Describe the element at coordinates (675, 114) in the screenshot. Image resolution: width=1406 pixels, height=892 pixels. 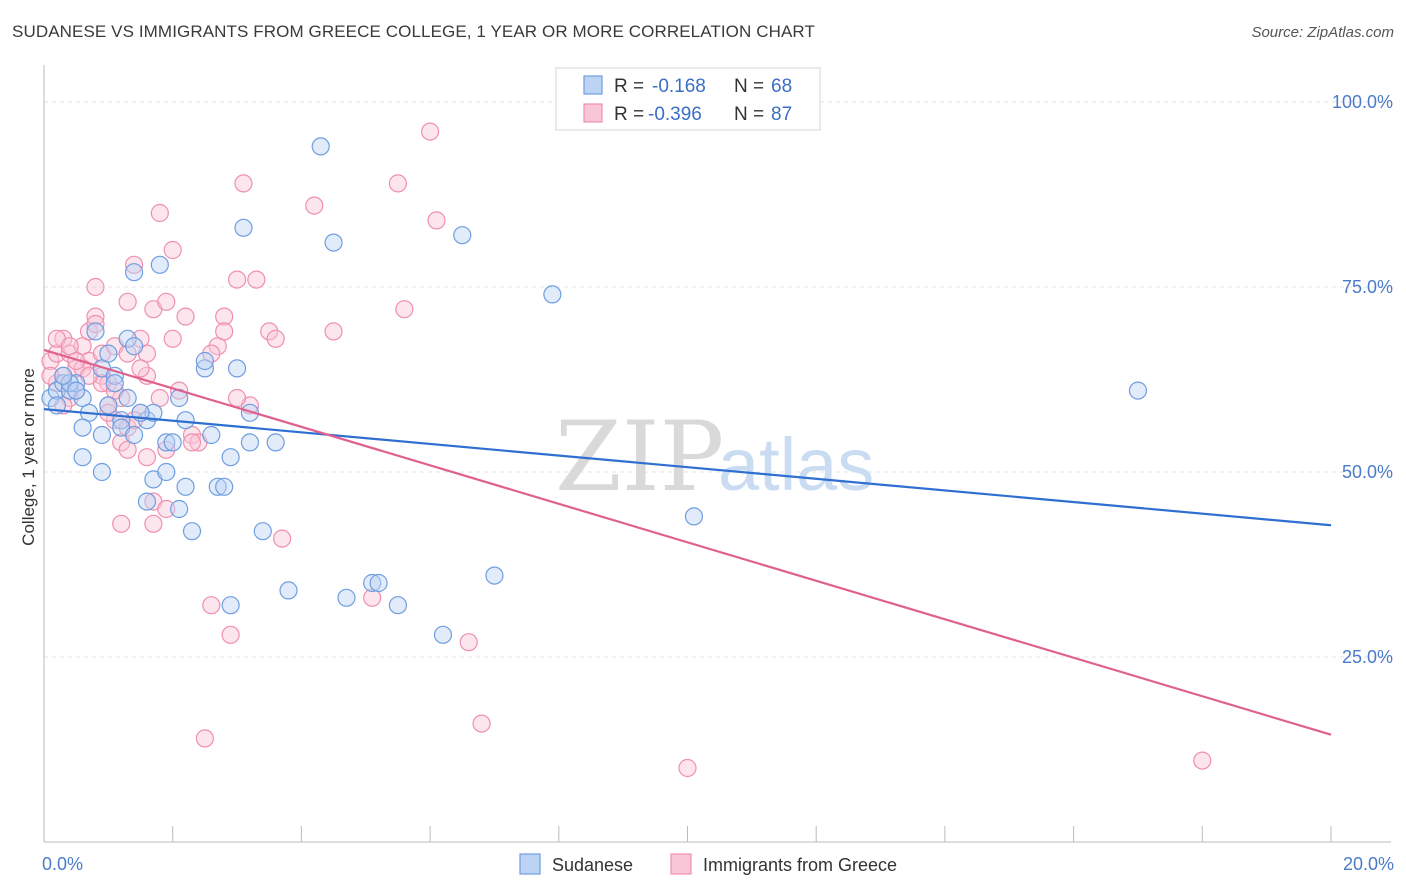
I see `legend-r-value-greece: -0.396` at that location.